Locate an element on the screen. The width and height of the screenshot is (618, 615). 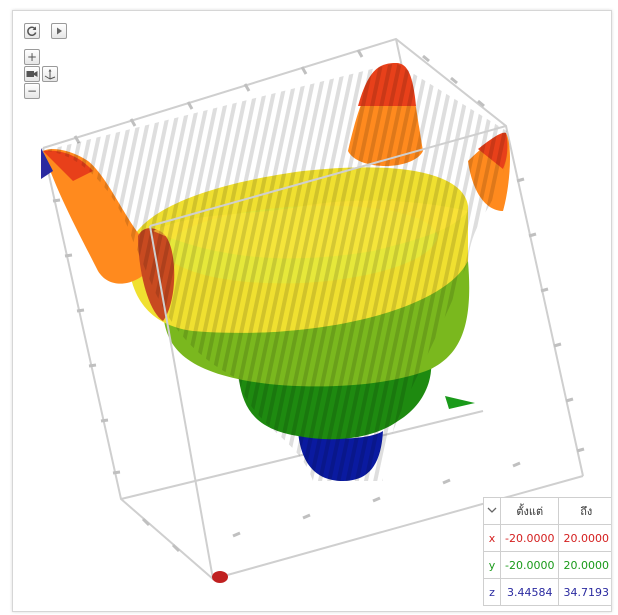
axis-label-y: y is located at coordinates (492, 565).